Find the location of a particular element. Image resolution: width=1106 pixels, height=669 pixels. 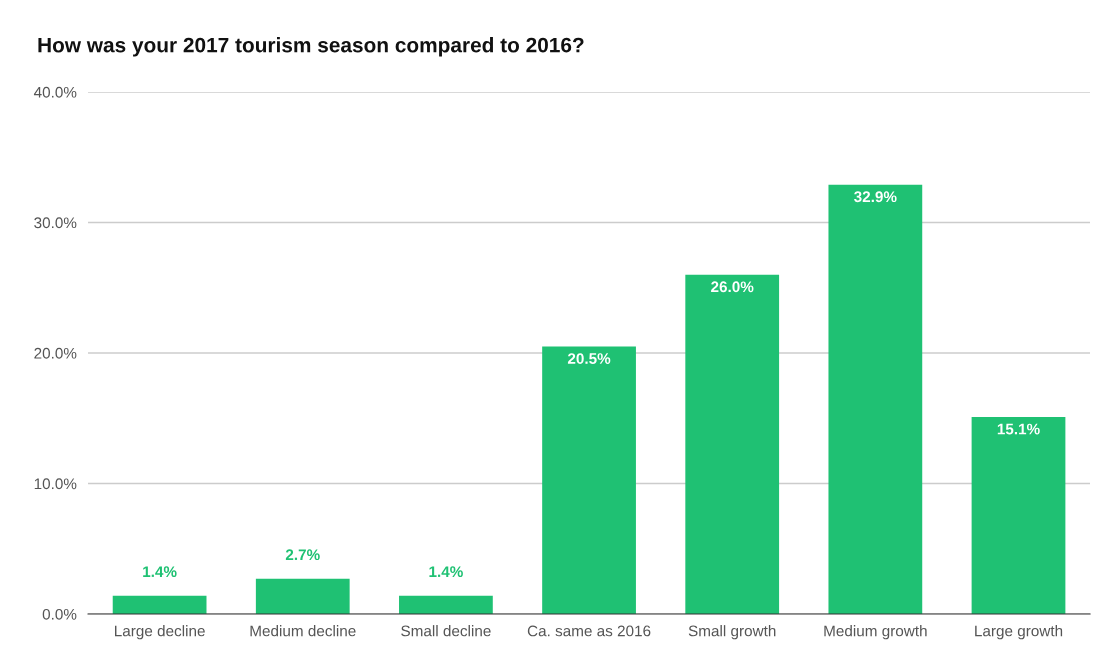

y-tick-label: 30.0% is located at coordinates (55, 223).